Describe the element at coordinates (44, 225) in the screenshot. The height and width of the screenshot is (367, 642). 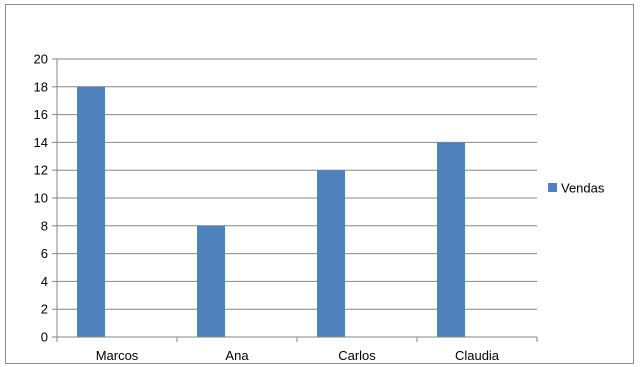
I see `y-tick-label: 8` at that location.